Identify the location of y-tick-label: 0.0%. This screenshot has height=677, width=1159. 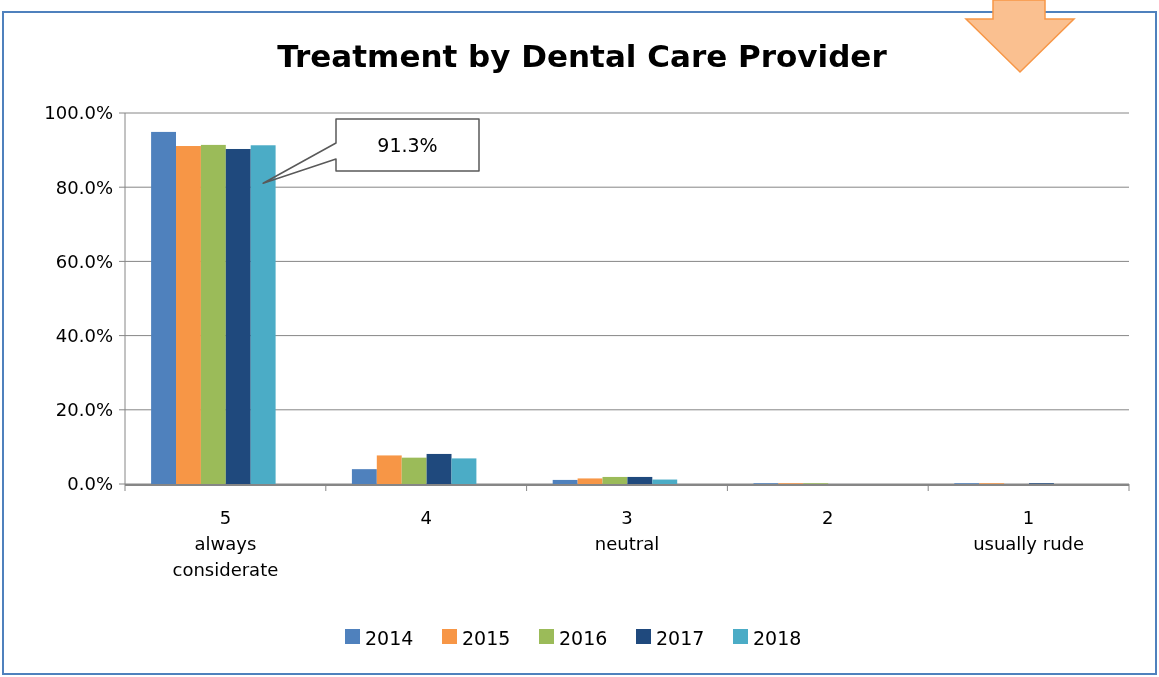
(90, 484).